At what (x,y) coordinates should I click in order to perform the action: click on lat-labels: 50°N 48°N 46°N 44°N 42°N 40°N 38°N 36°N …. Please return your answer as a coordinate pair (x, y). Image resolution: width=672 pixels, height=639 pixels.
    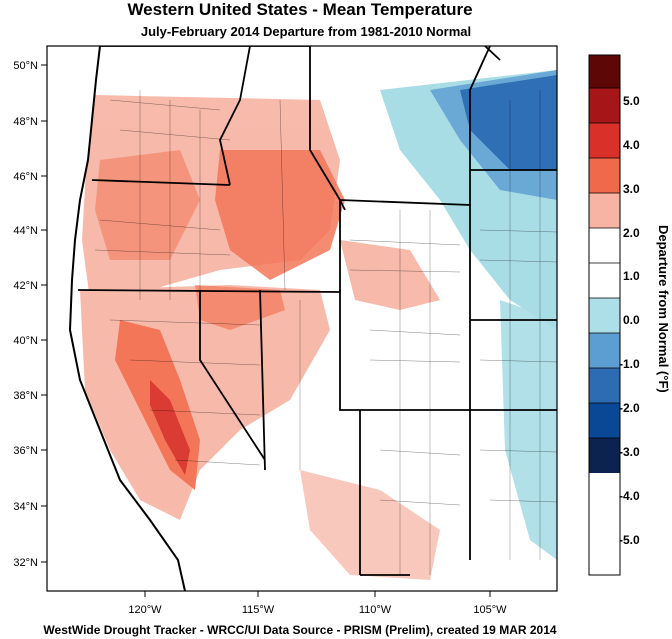
    Looking at the image, I should click on (25, 314).